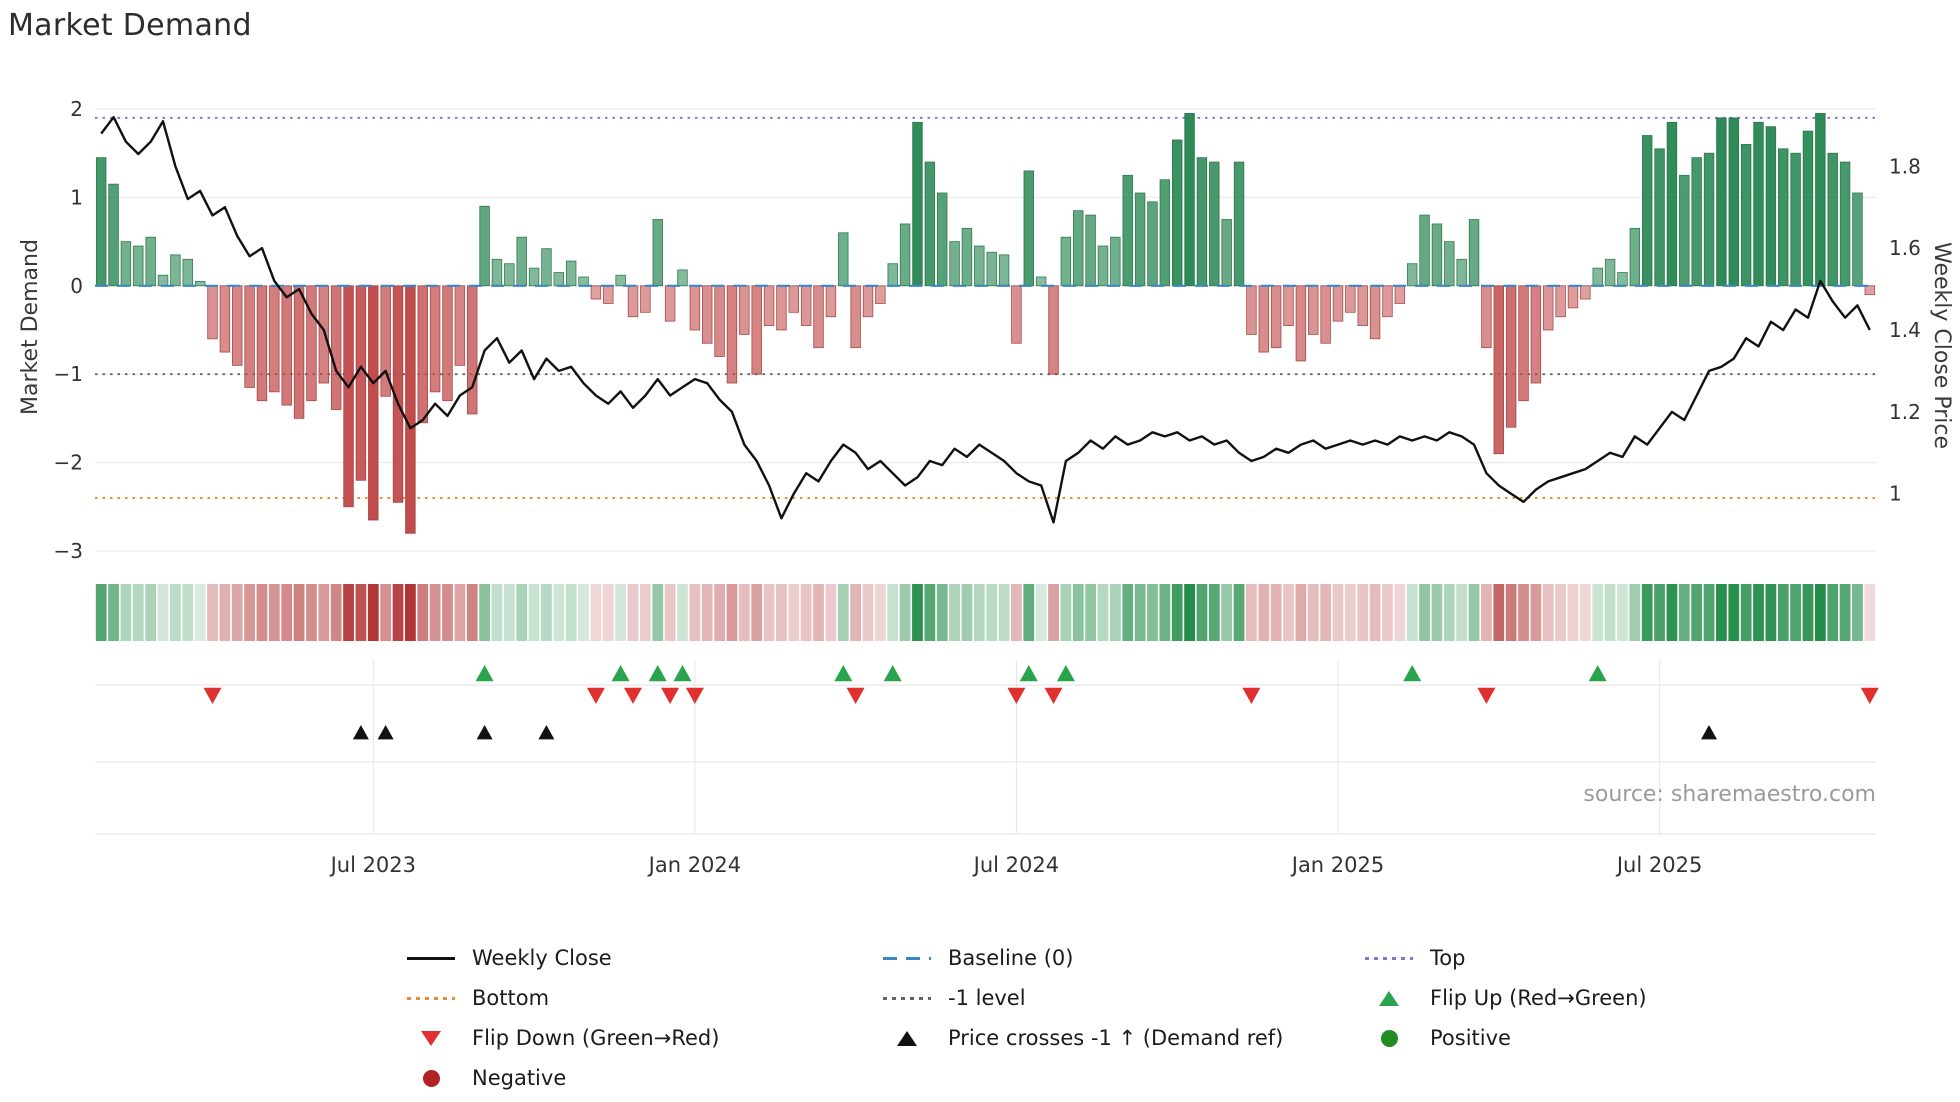 This screenshot has height=1102, width=1960. I want to click on svg-text: 2, so click(76, 109).